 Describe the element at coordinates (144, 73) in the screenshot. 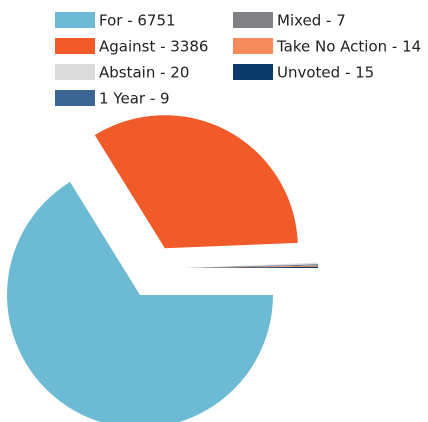

I see `legend-label: Abstain - 20` at that location.